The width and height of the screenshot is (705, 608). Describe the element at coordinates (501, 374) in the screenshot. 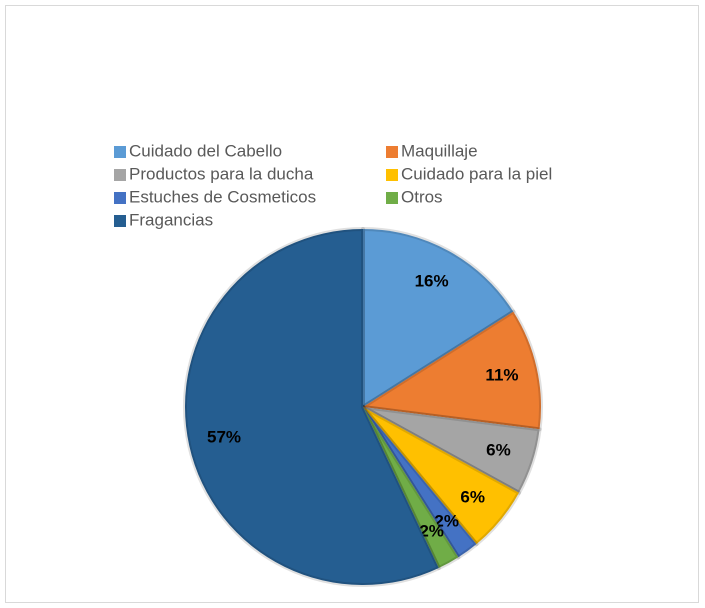

I see `data-label: 11%` at that location.